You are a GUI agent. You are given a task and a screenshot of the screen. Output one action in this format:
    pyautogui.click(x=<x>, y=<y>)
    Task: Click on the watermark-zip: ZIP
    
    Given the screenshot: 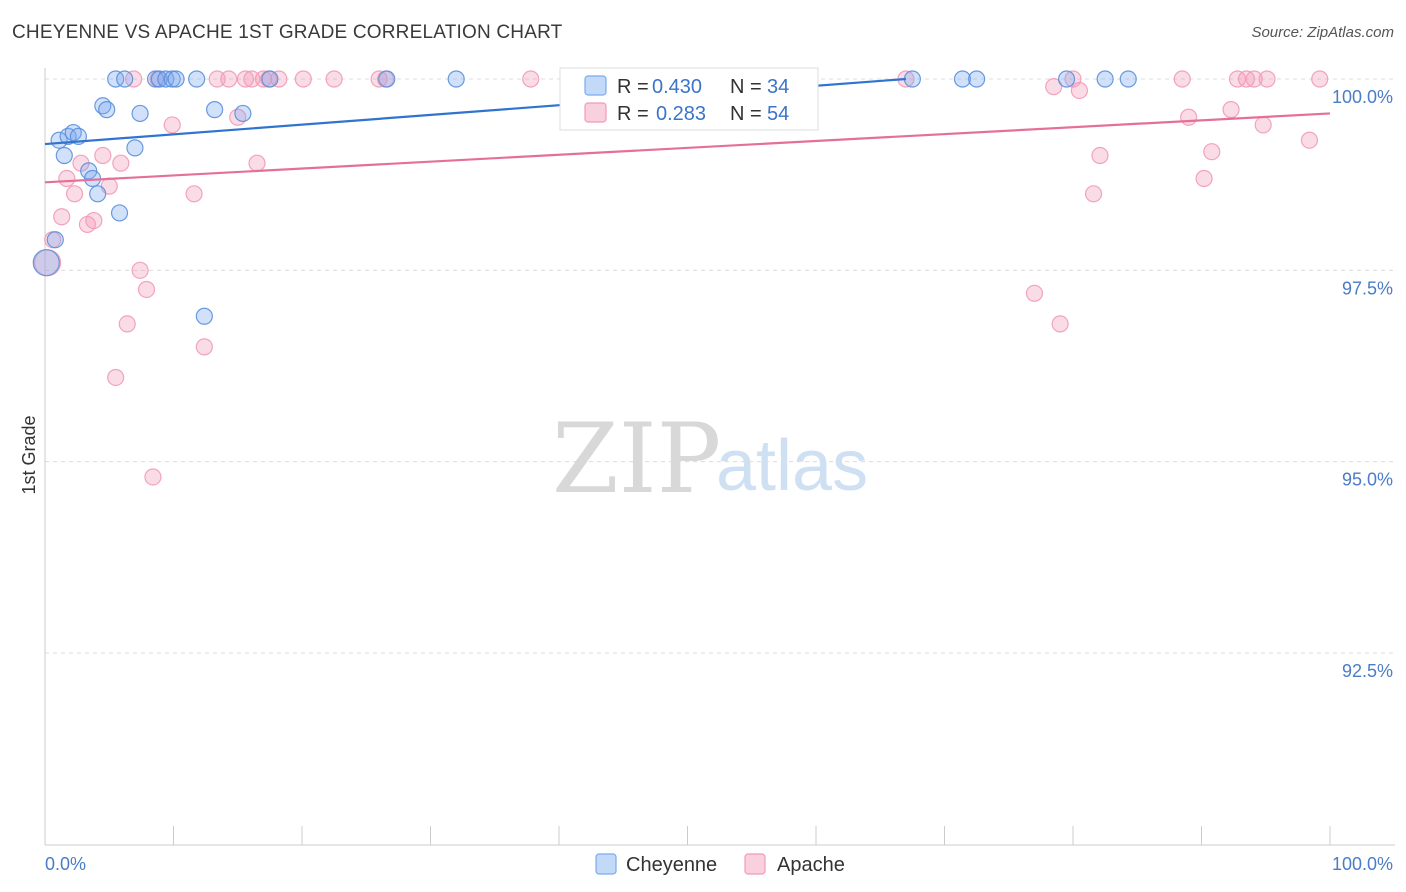 What is the action you would take?
    pyautogui.click(x=636, y=459)
    